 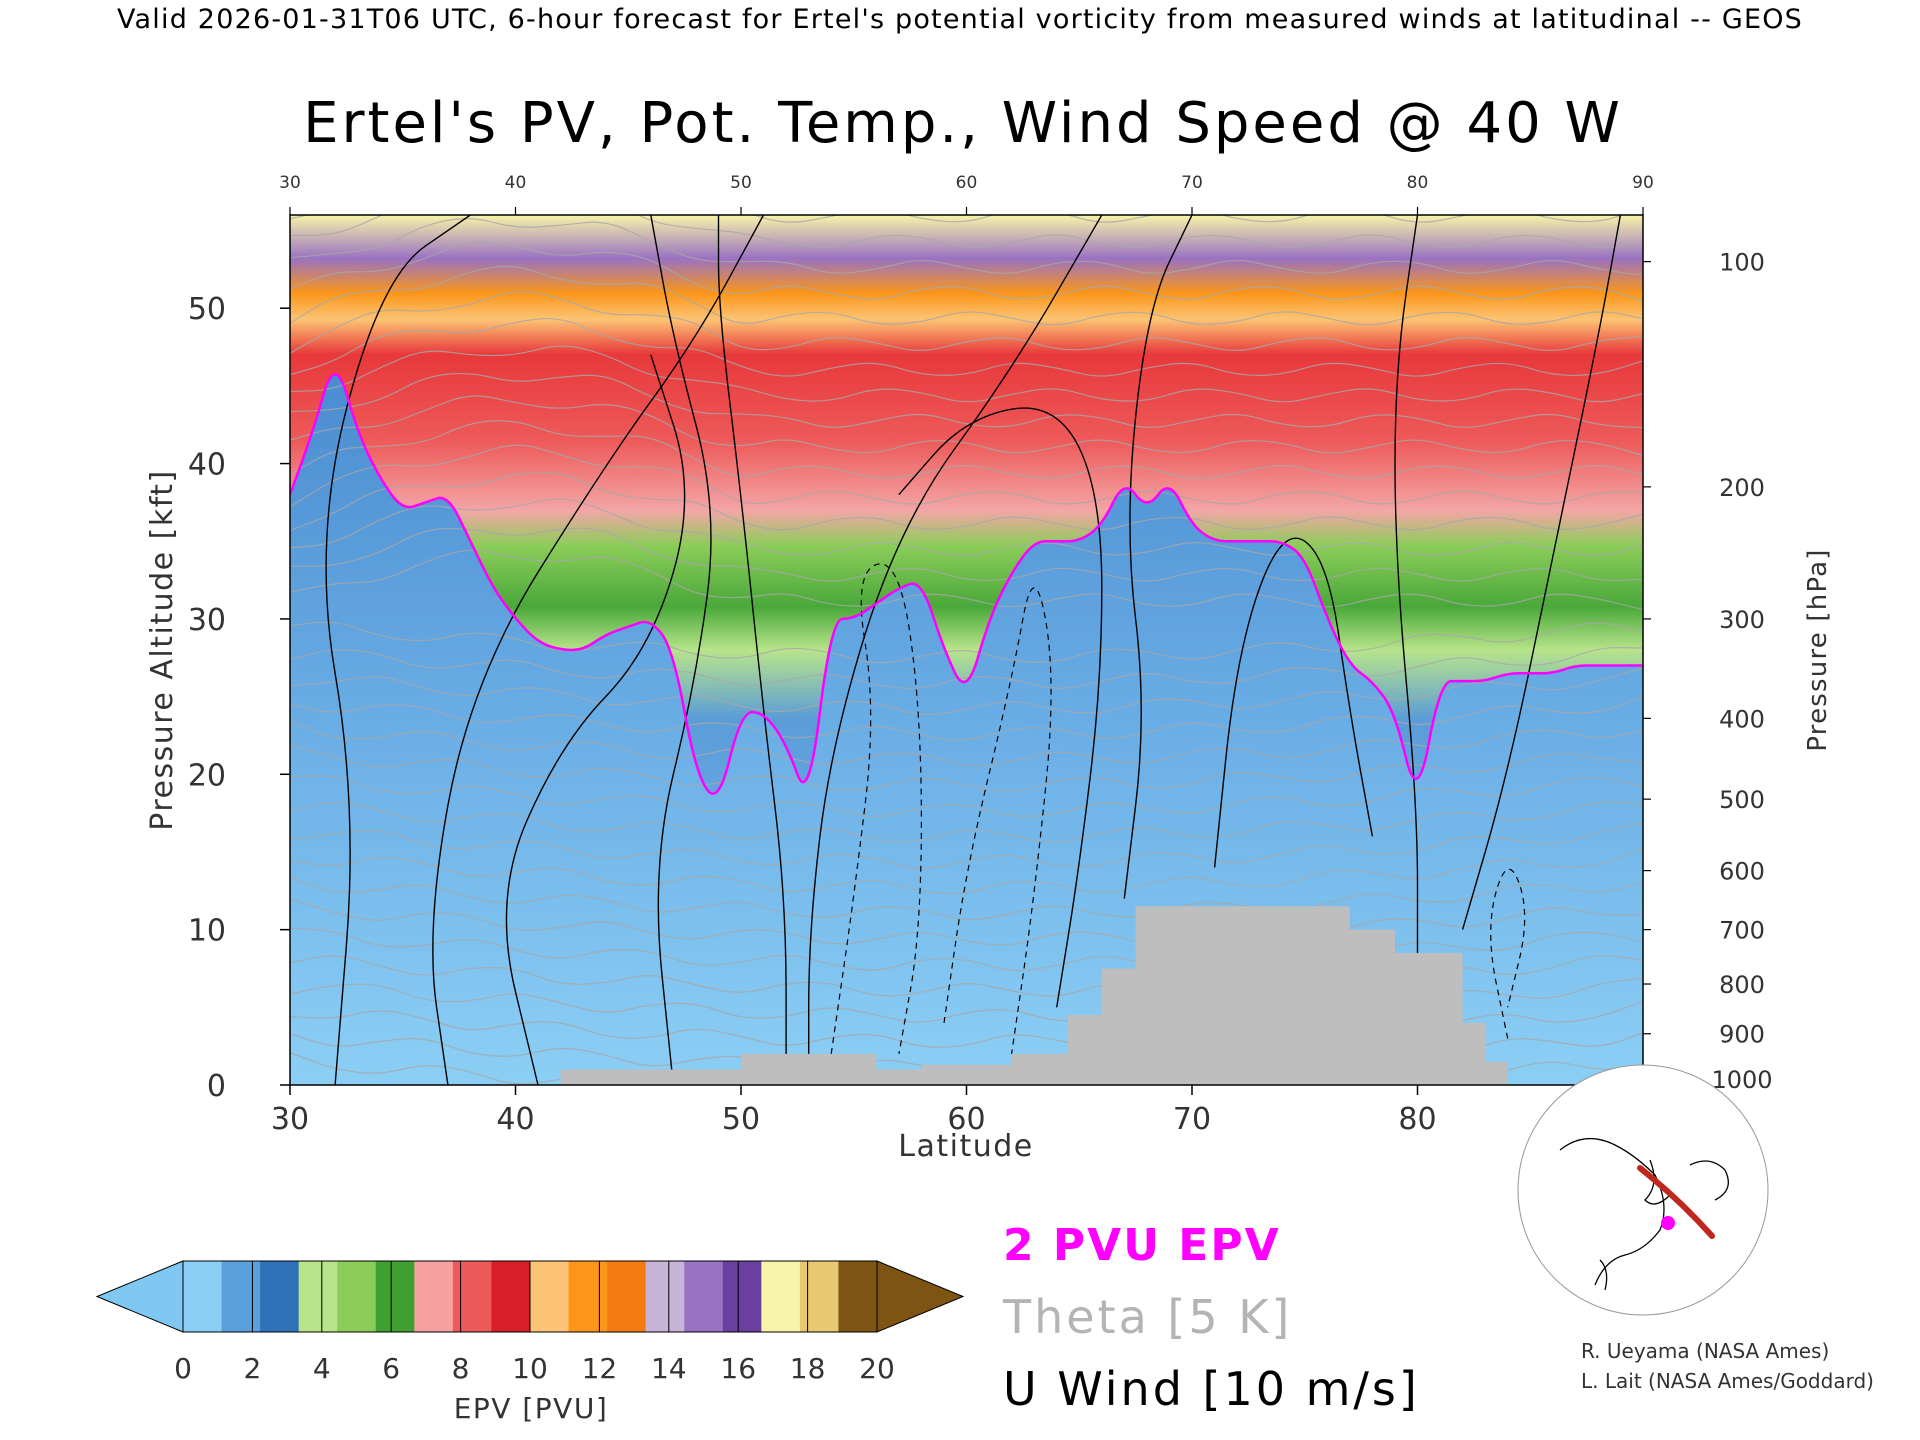 I want to click on pressure-tick-label: 500, so click(x=1742, y=800).